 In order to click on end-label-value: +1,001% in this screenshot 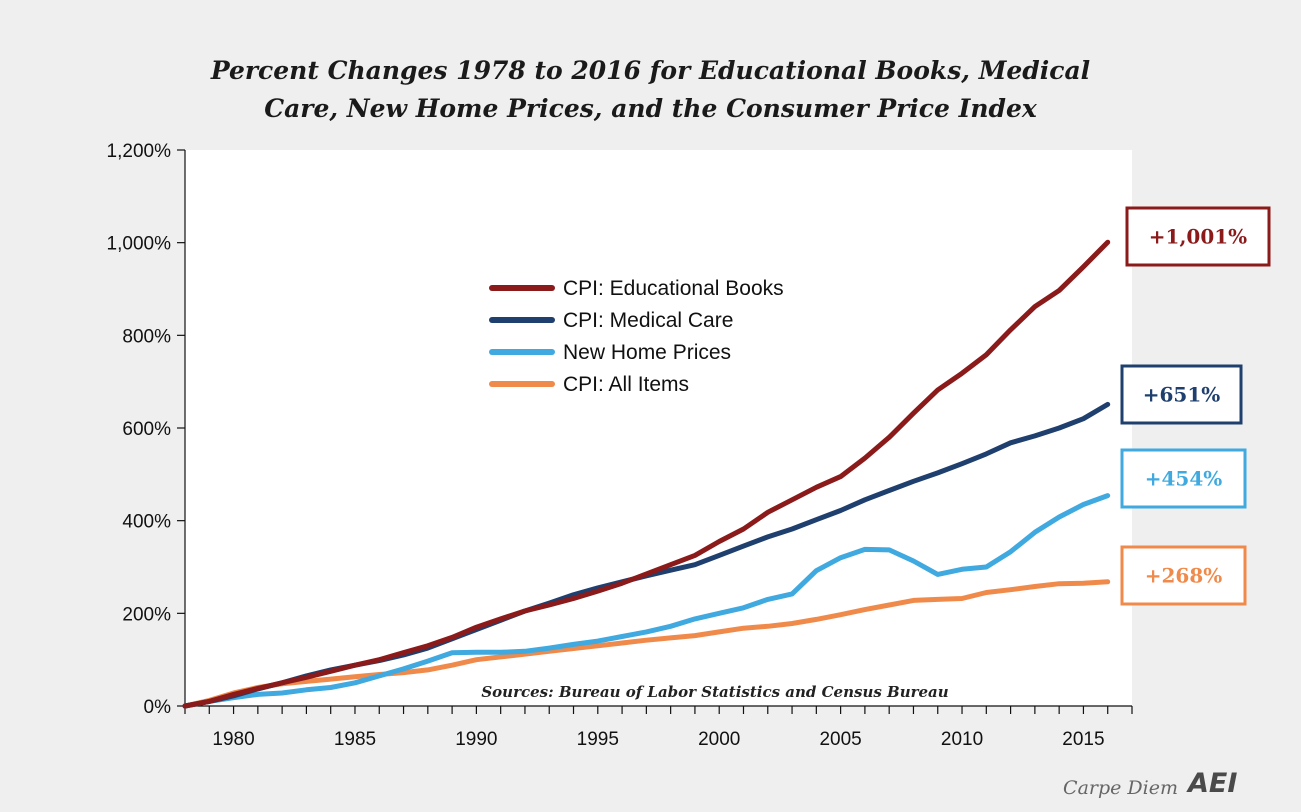, I will do `click(1198, 237)`.